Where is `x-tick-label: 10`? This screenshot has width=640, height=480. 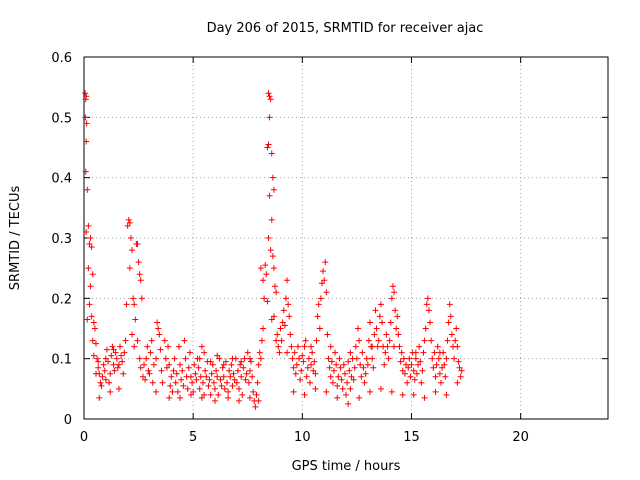 x-tick-label: 10 is located at coordinates (302, 437).